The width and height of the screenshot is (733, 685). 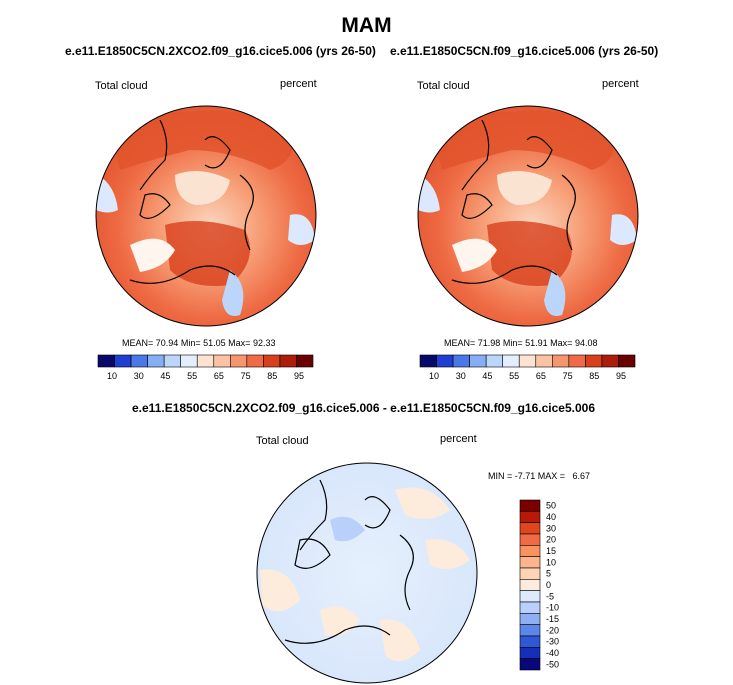 I want to click on colorbar-left: 10 30 45 55 65 75 85 95, so click(x=205, y=367).